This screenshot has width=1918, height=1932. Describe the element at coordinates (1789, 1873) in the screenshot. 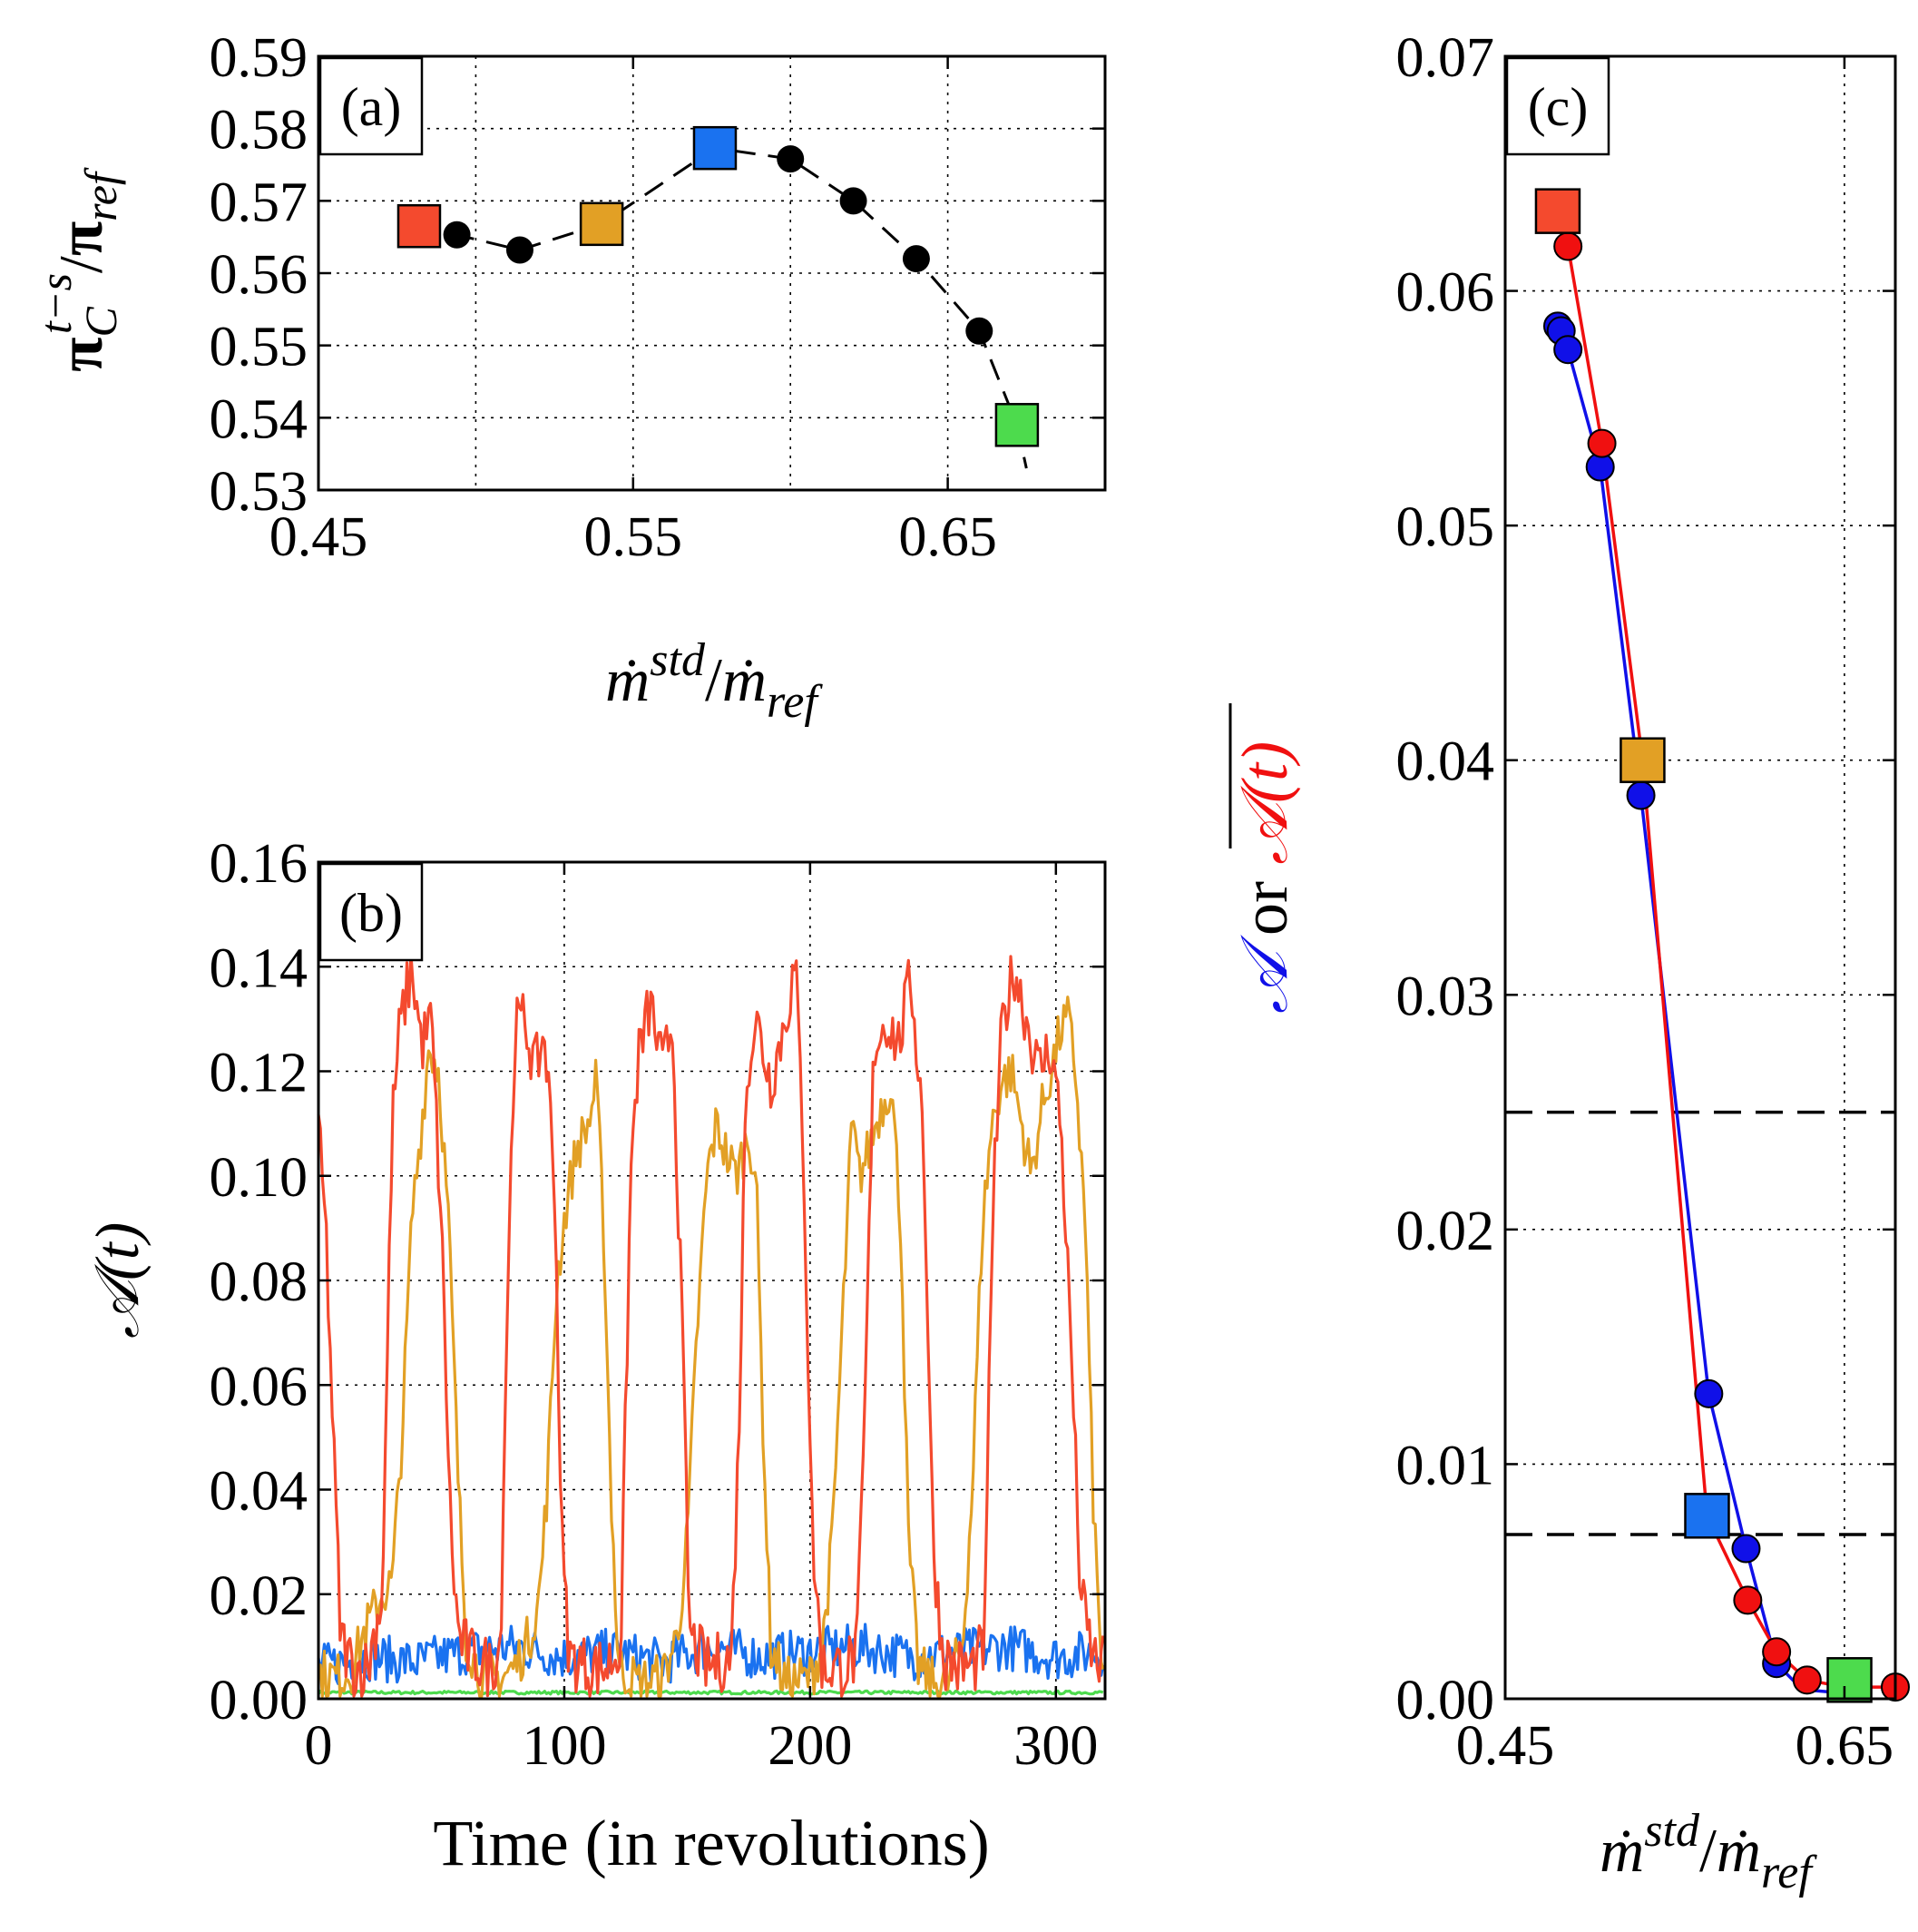

I see `c-x-label-ref-subscript: ref` at that location.